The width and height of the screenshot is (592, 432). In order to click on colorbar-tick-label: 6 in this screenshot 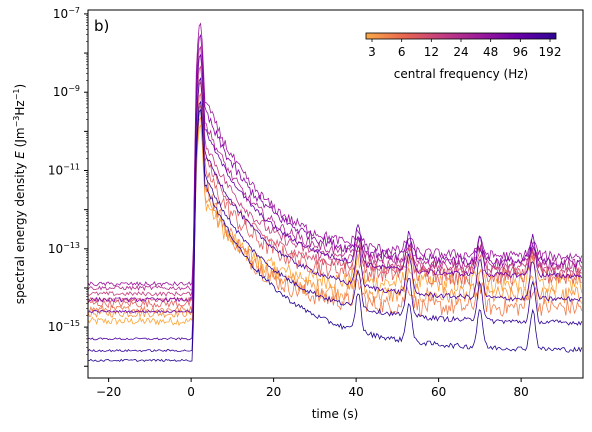, I will do `click(402, 52)`.